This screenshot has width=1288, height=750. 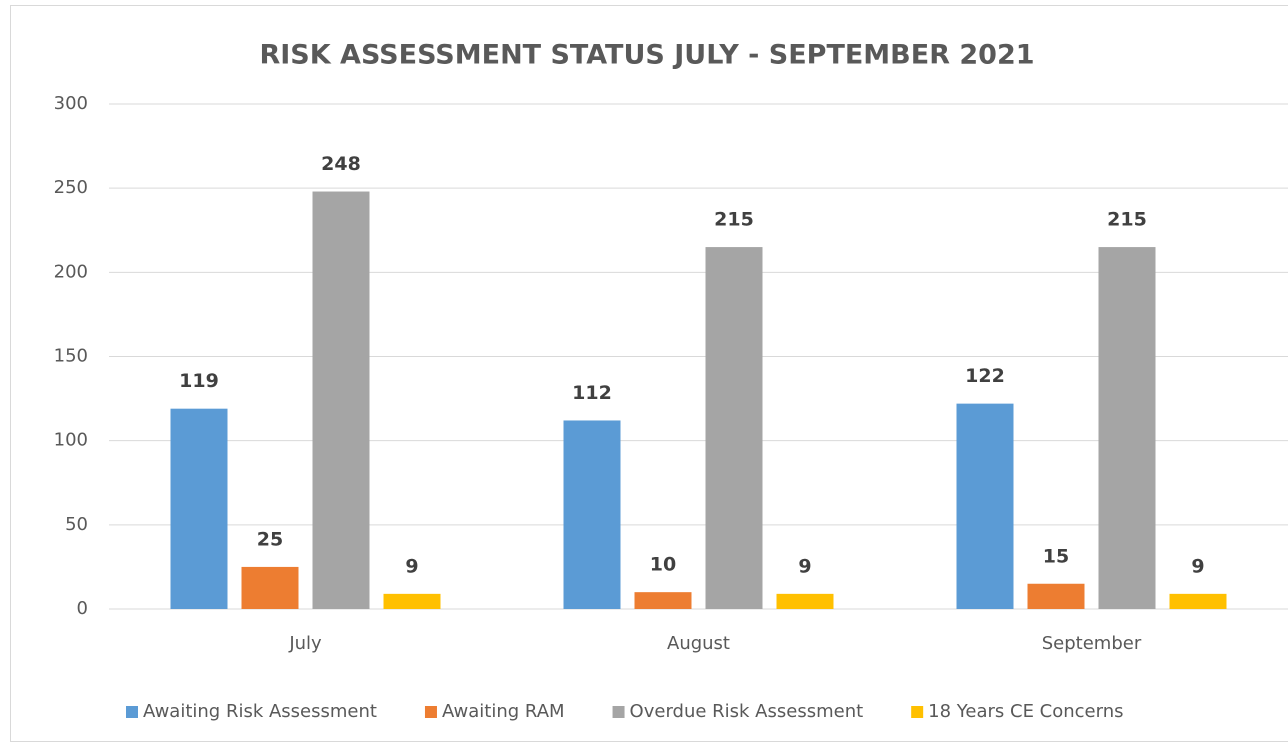 I want to click on legend-label: Overdue Risk Assessment, so click(x=747, y=711).